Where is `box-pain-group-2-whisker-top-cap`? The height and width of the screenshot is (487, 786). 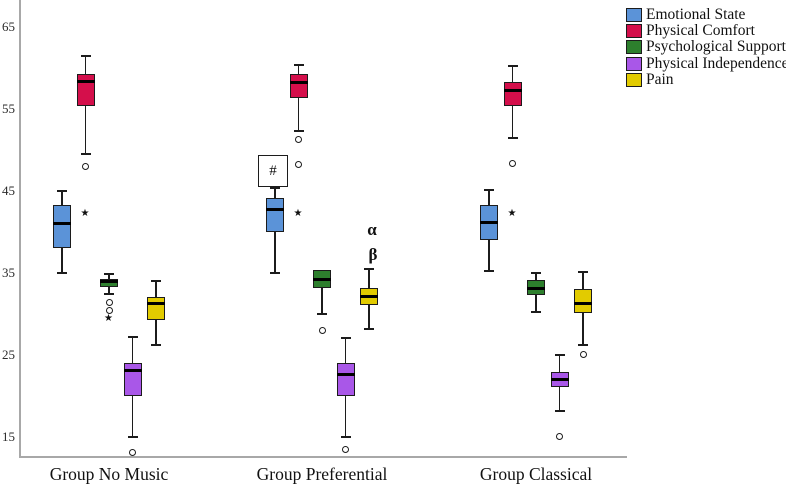 box-pain-group-2-whisker-top-cap is located at coordinates (369, 268).